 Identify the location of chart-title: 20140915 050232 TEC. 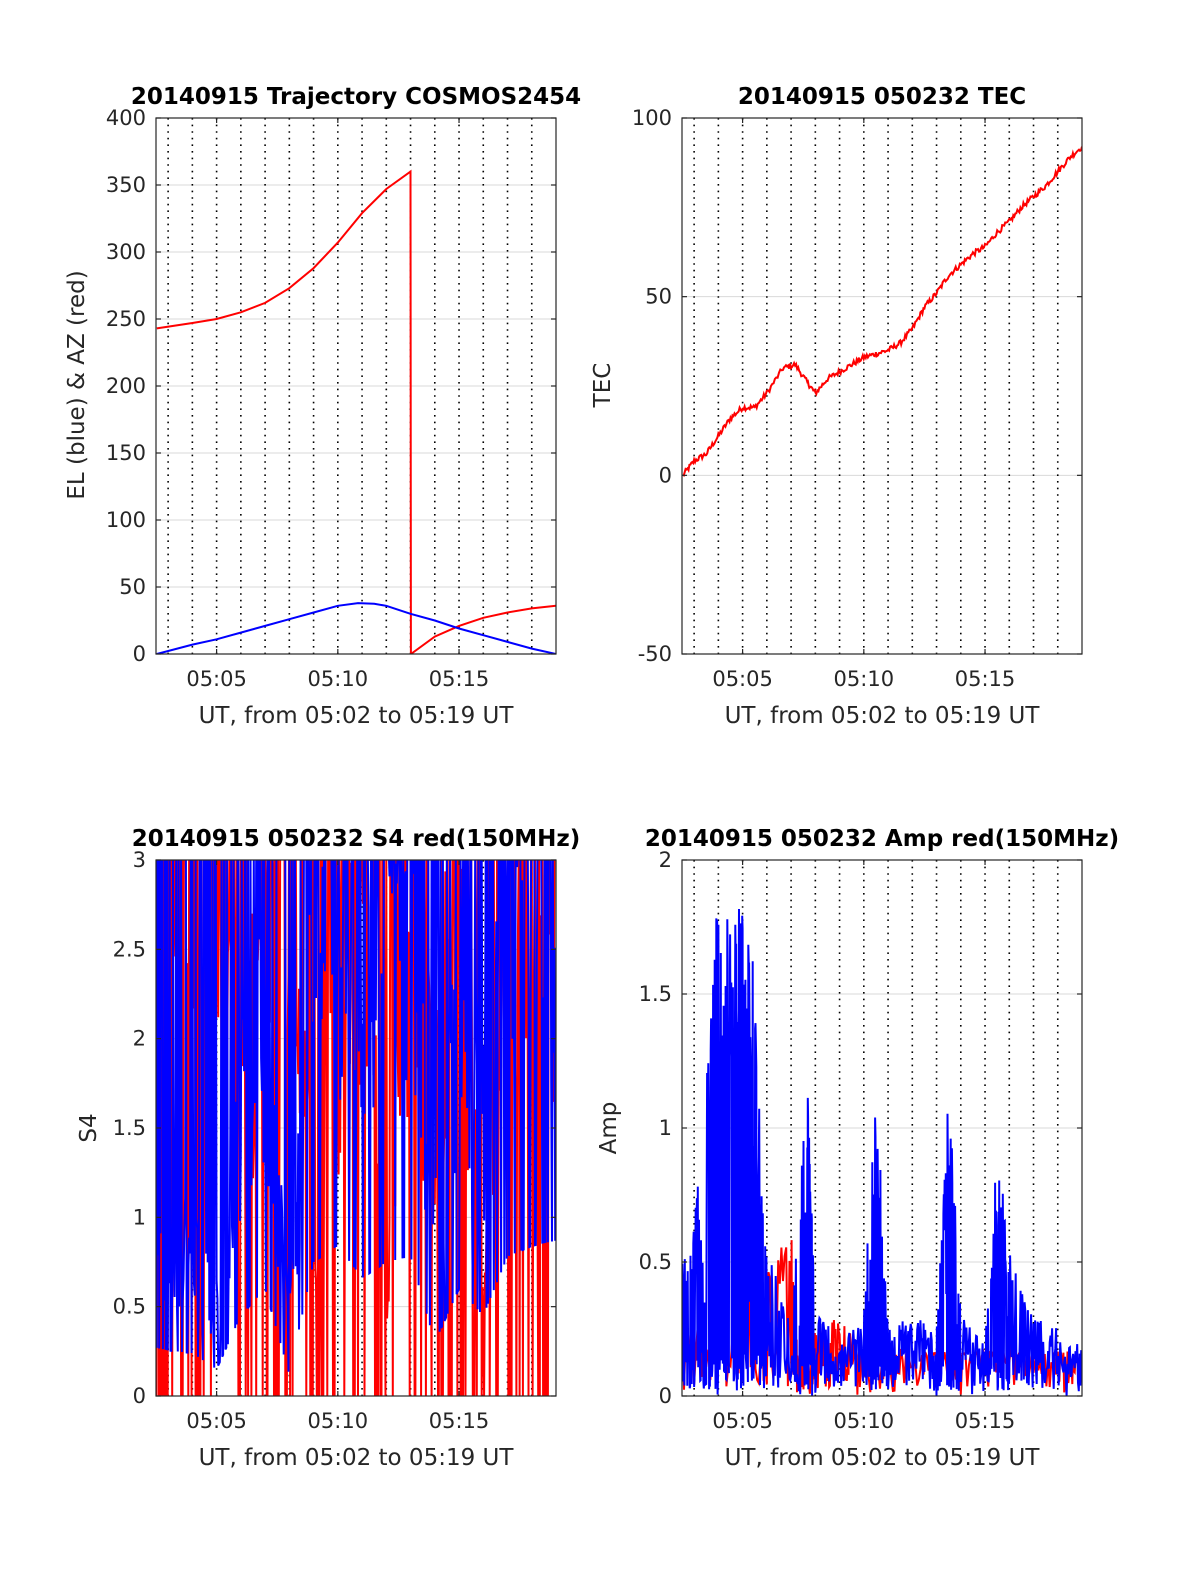
(882, 97).